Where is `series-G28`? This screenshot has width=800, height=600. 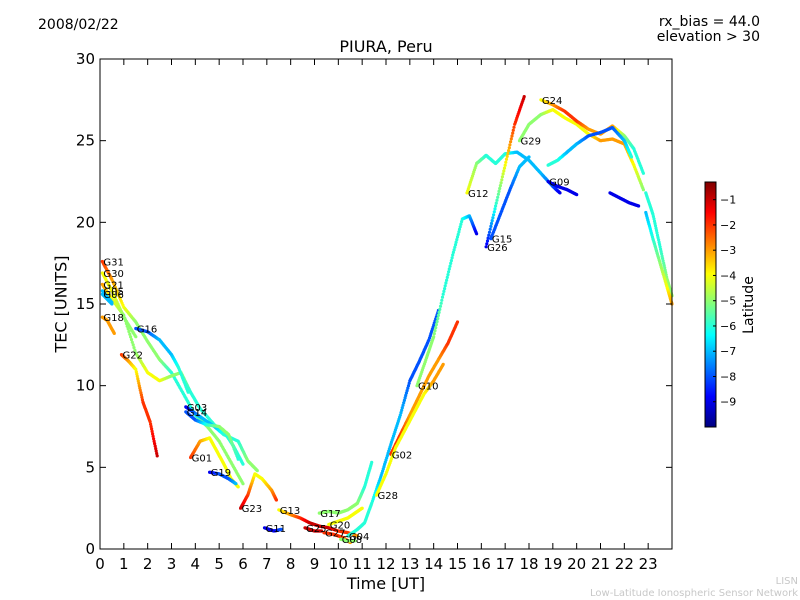 series-G28 is located at coordinates (409, 429).